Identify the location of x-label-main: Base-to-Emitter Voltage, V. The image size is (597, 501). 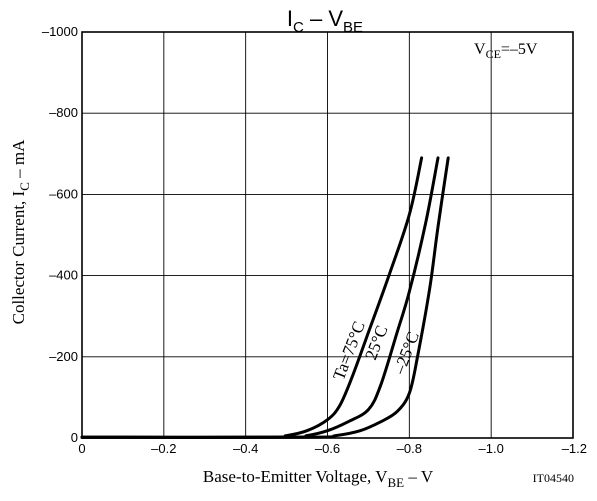
(295, 476).